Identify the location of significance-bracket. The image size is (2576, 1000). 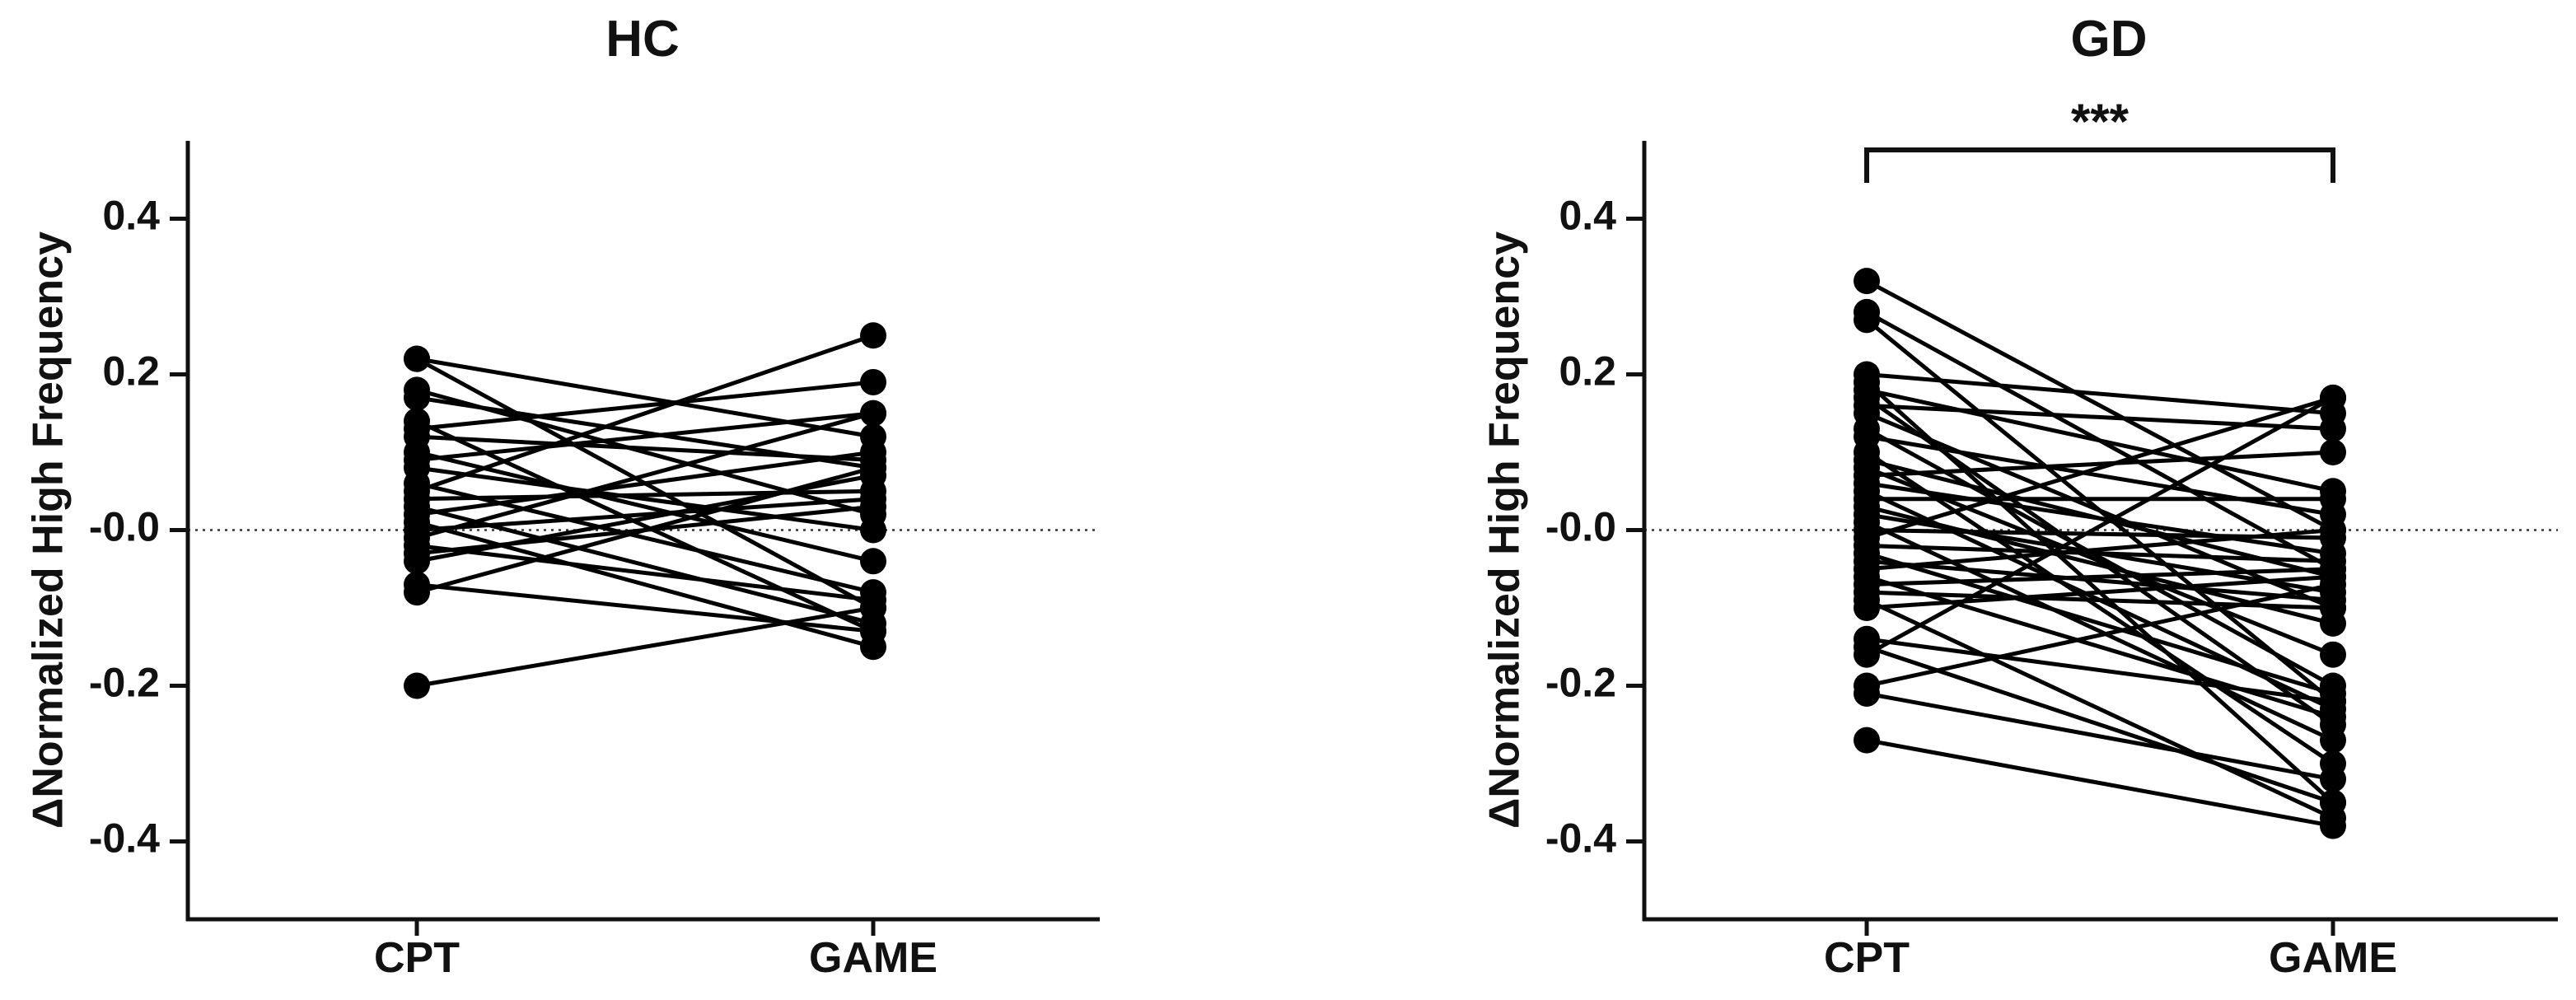
(2099, 165).